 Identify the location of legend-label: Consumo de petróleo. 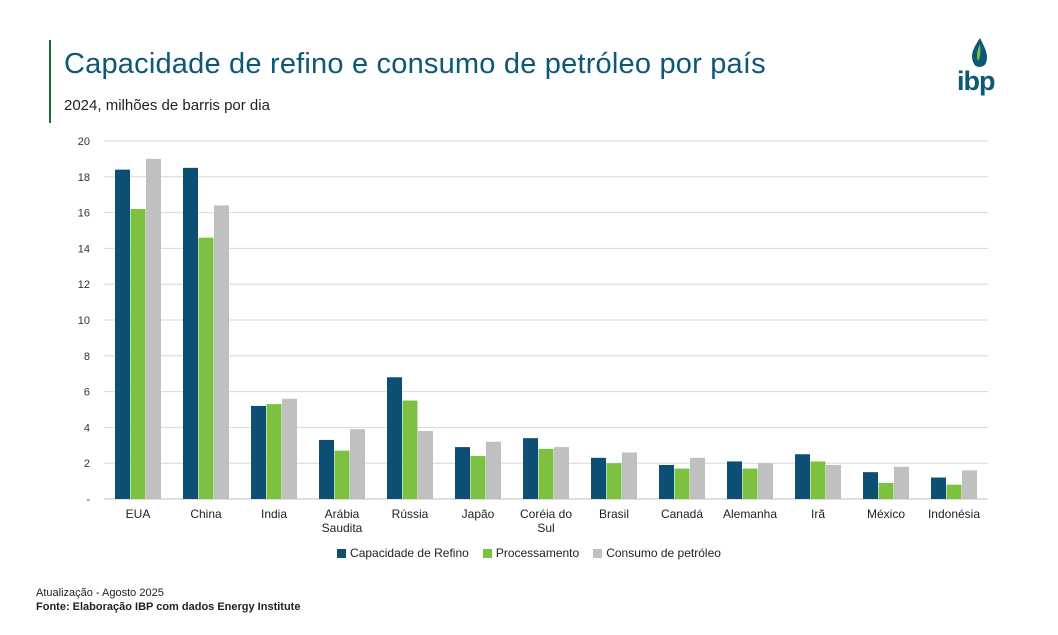
(663, 553).